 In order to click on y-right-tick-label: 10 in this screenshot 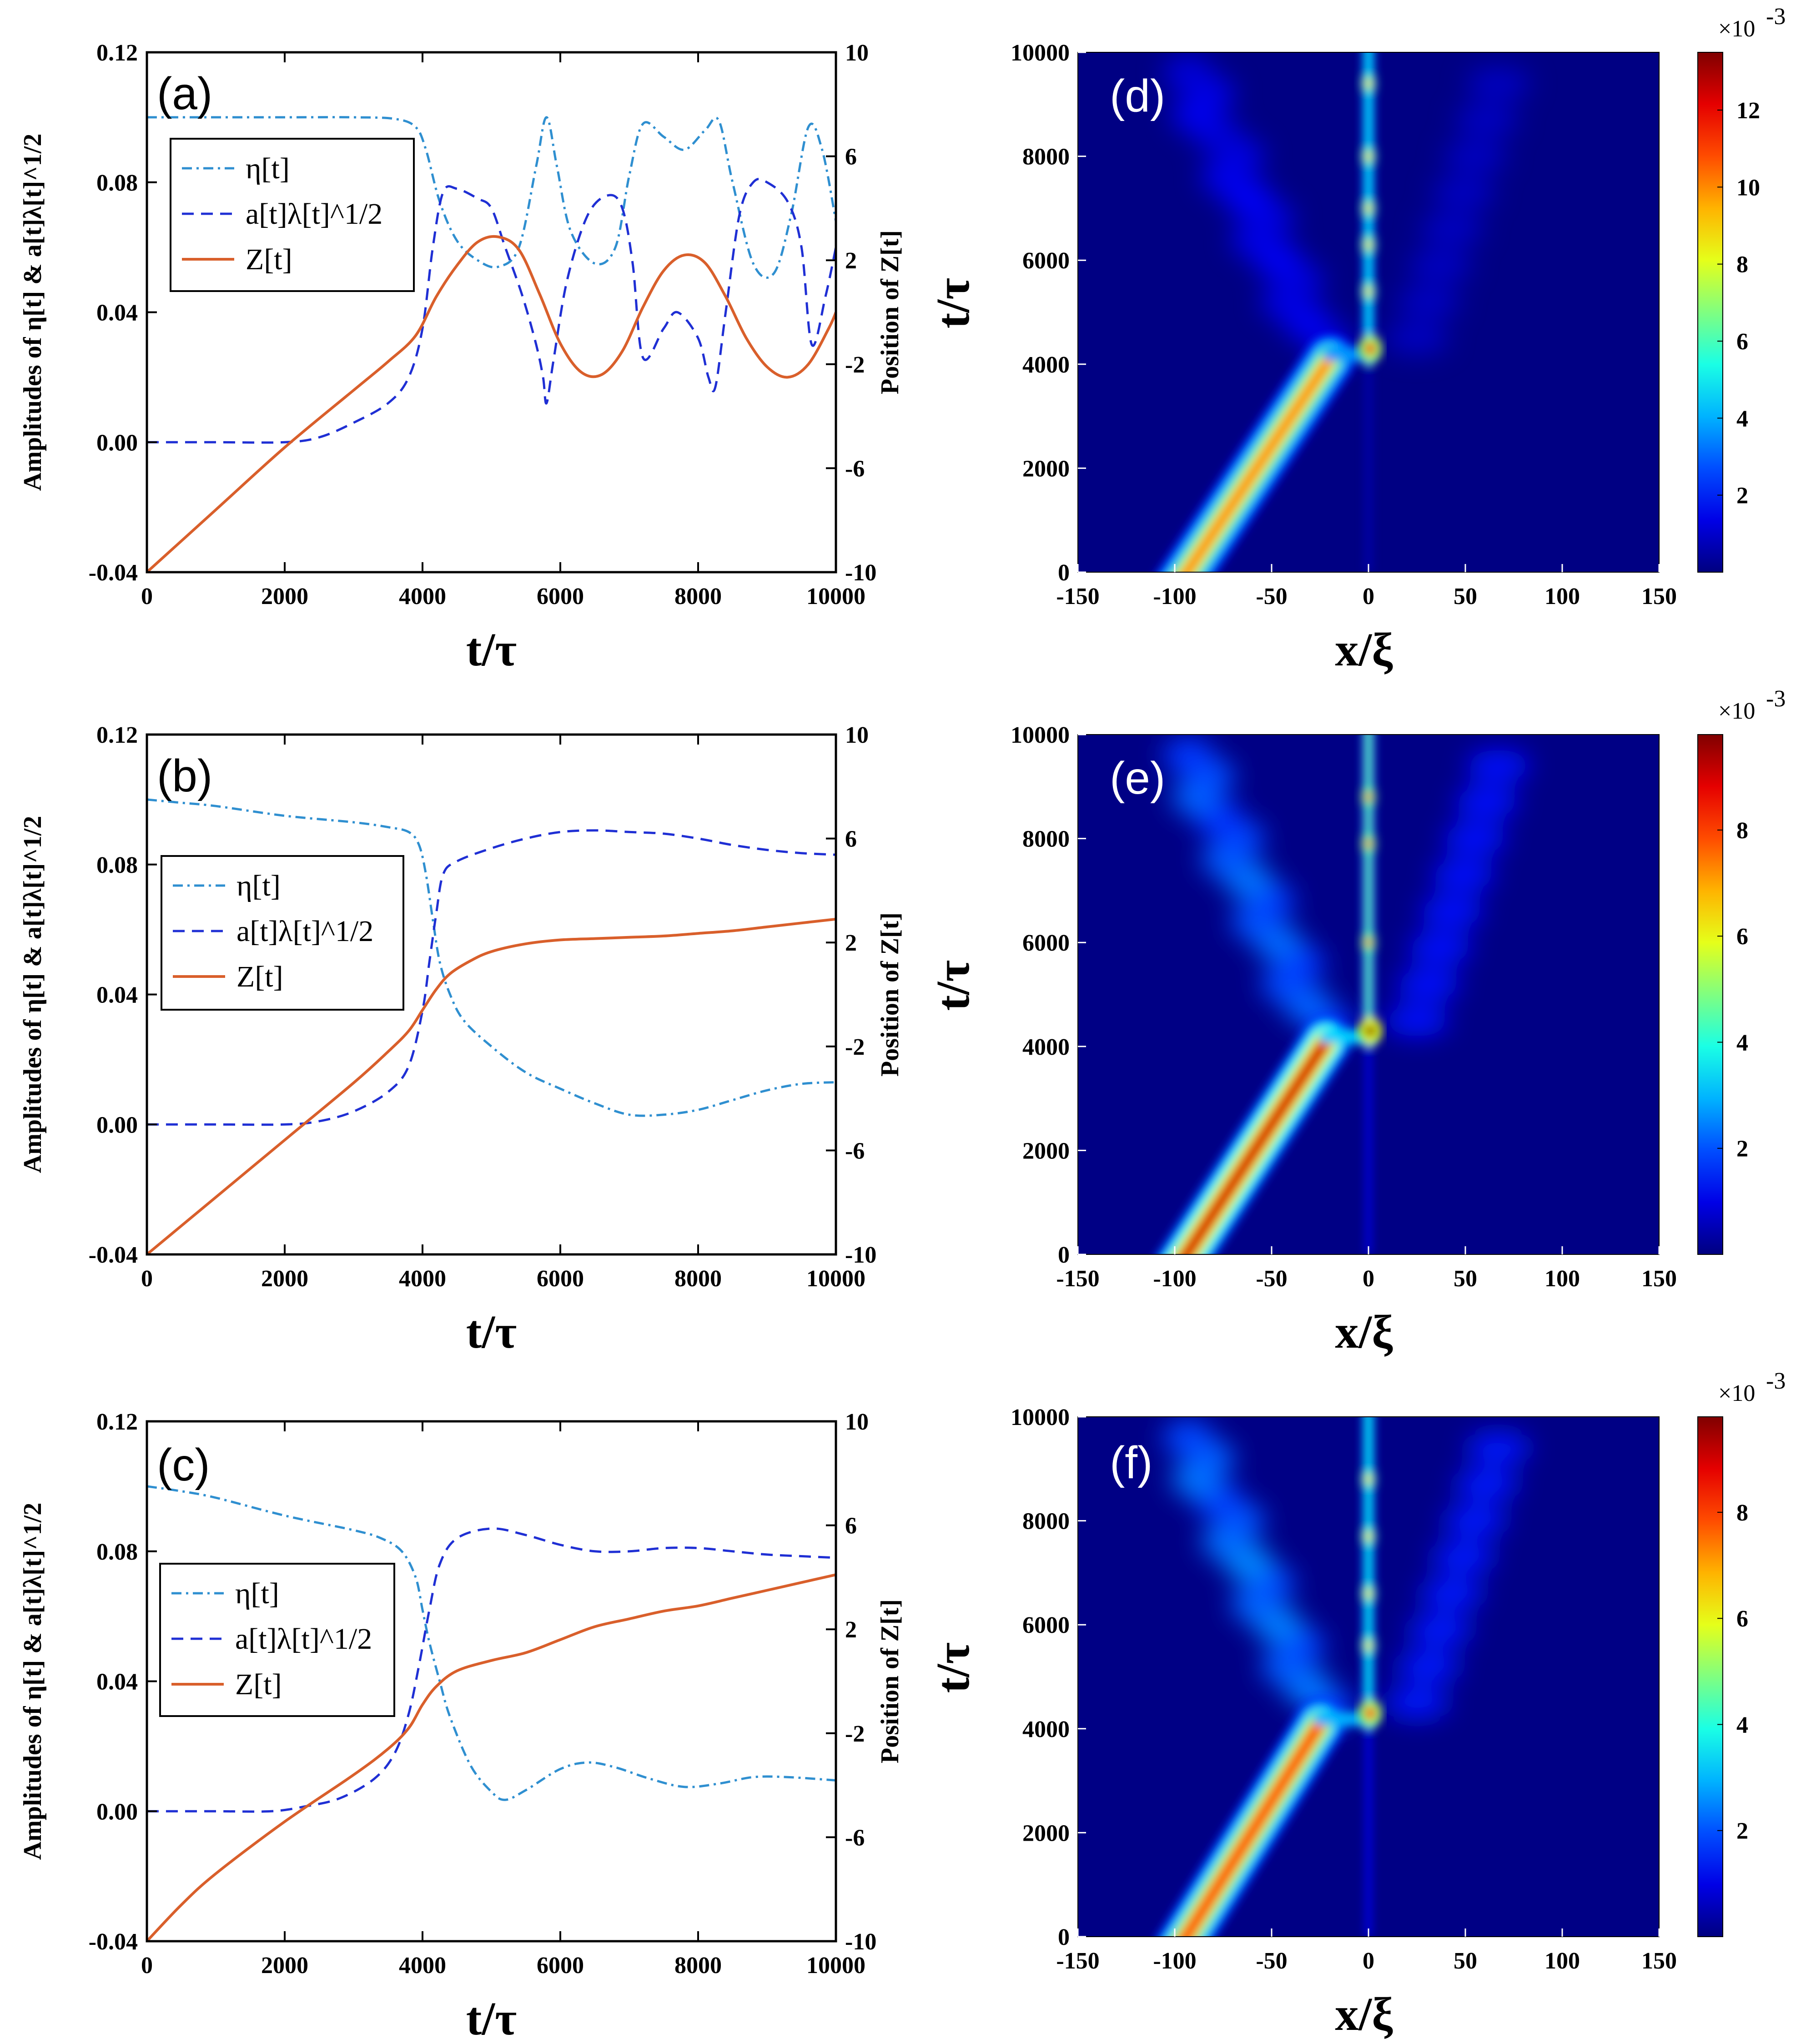, I will do `click(857, 735)`.